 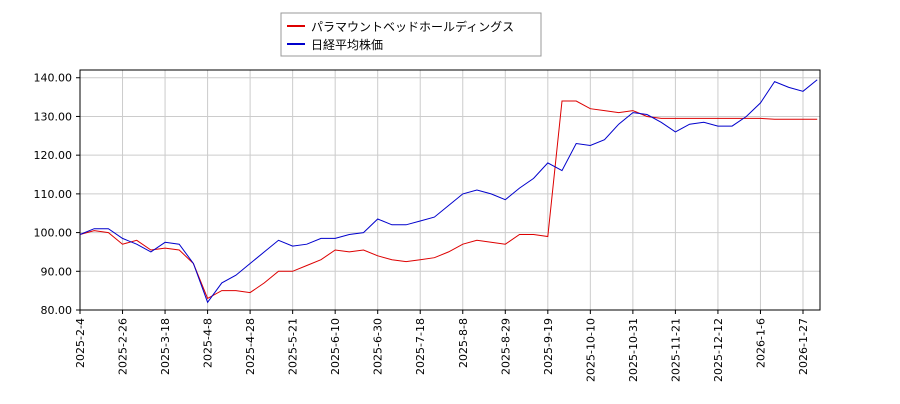 What do you see at coordinates (633, 350) in the screenshot?
I see `x-tick-label: 2025-10-31` at bounding box center [633, 350].